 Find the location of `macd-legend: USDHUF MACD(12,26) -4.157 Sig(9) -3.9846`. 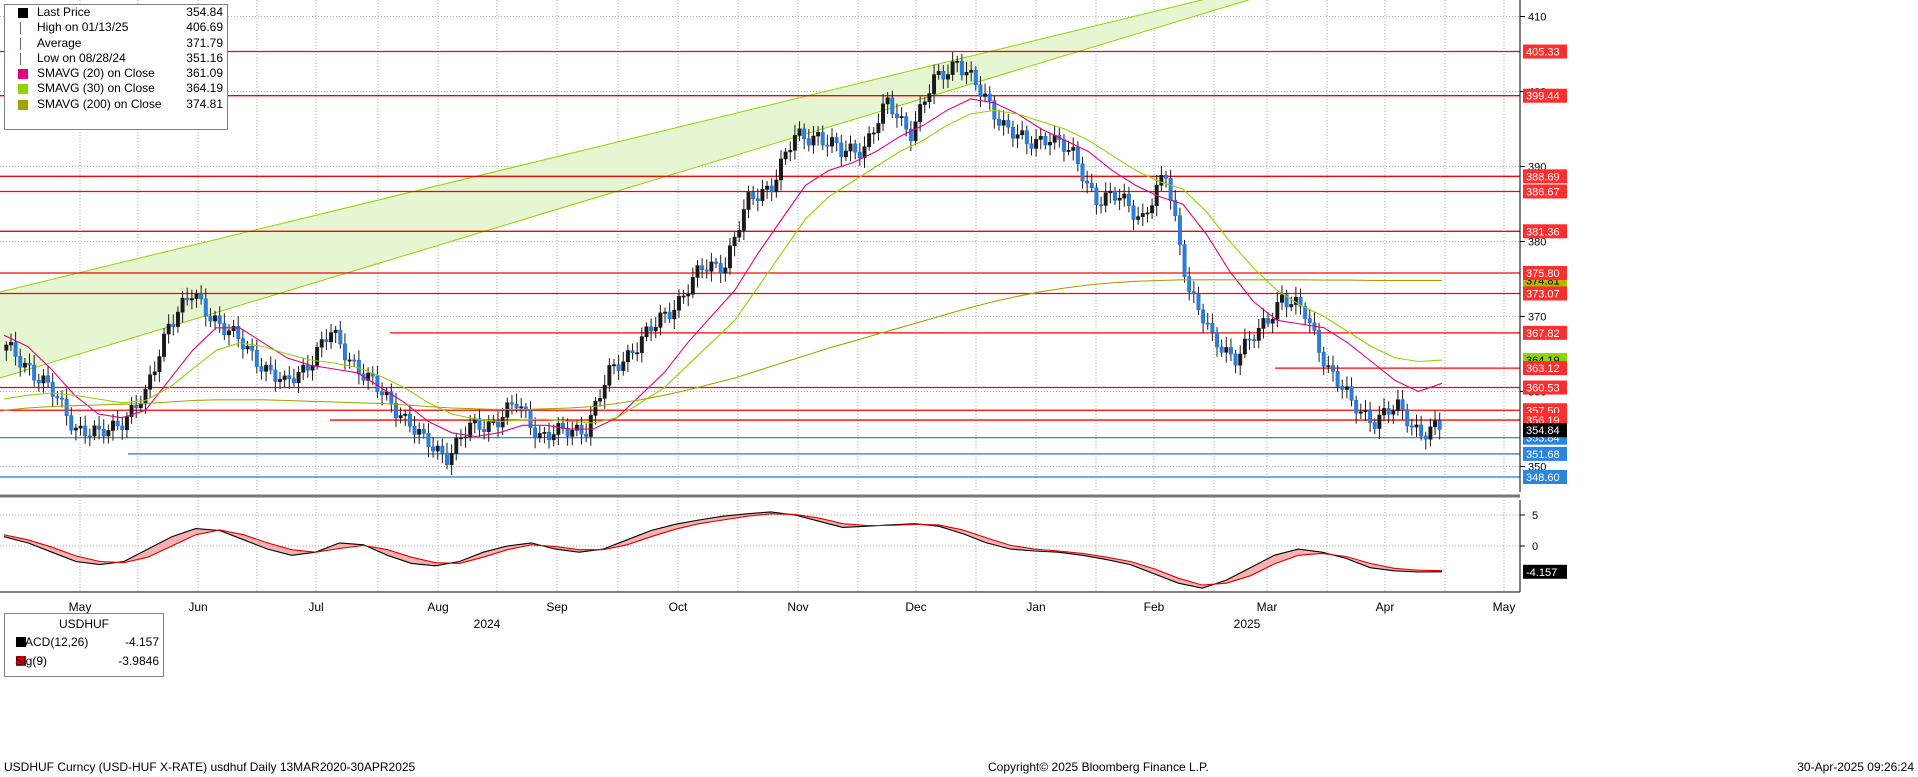

macd-legend: USDHUF MACD(12,26) -4.157 Sig(9) -3.9846 is located at coordinates (84, 645).